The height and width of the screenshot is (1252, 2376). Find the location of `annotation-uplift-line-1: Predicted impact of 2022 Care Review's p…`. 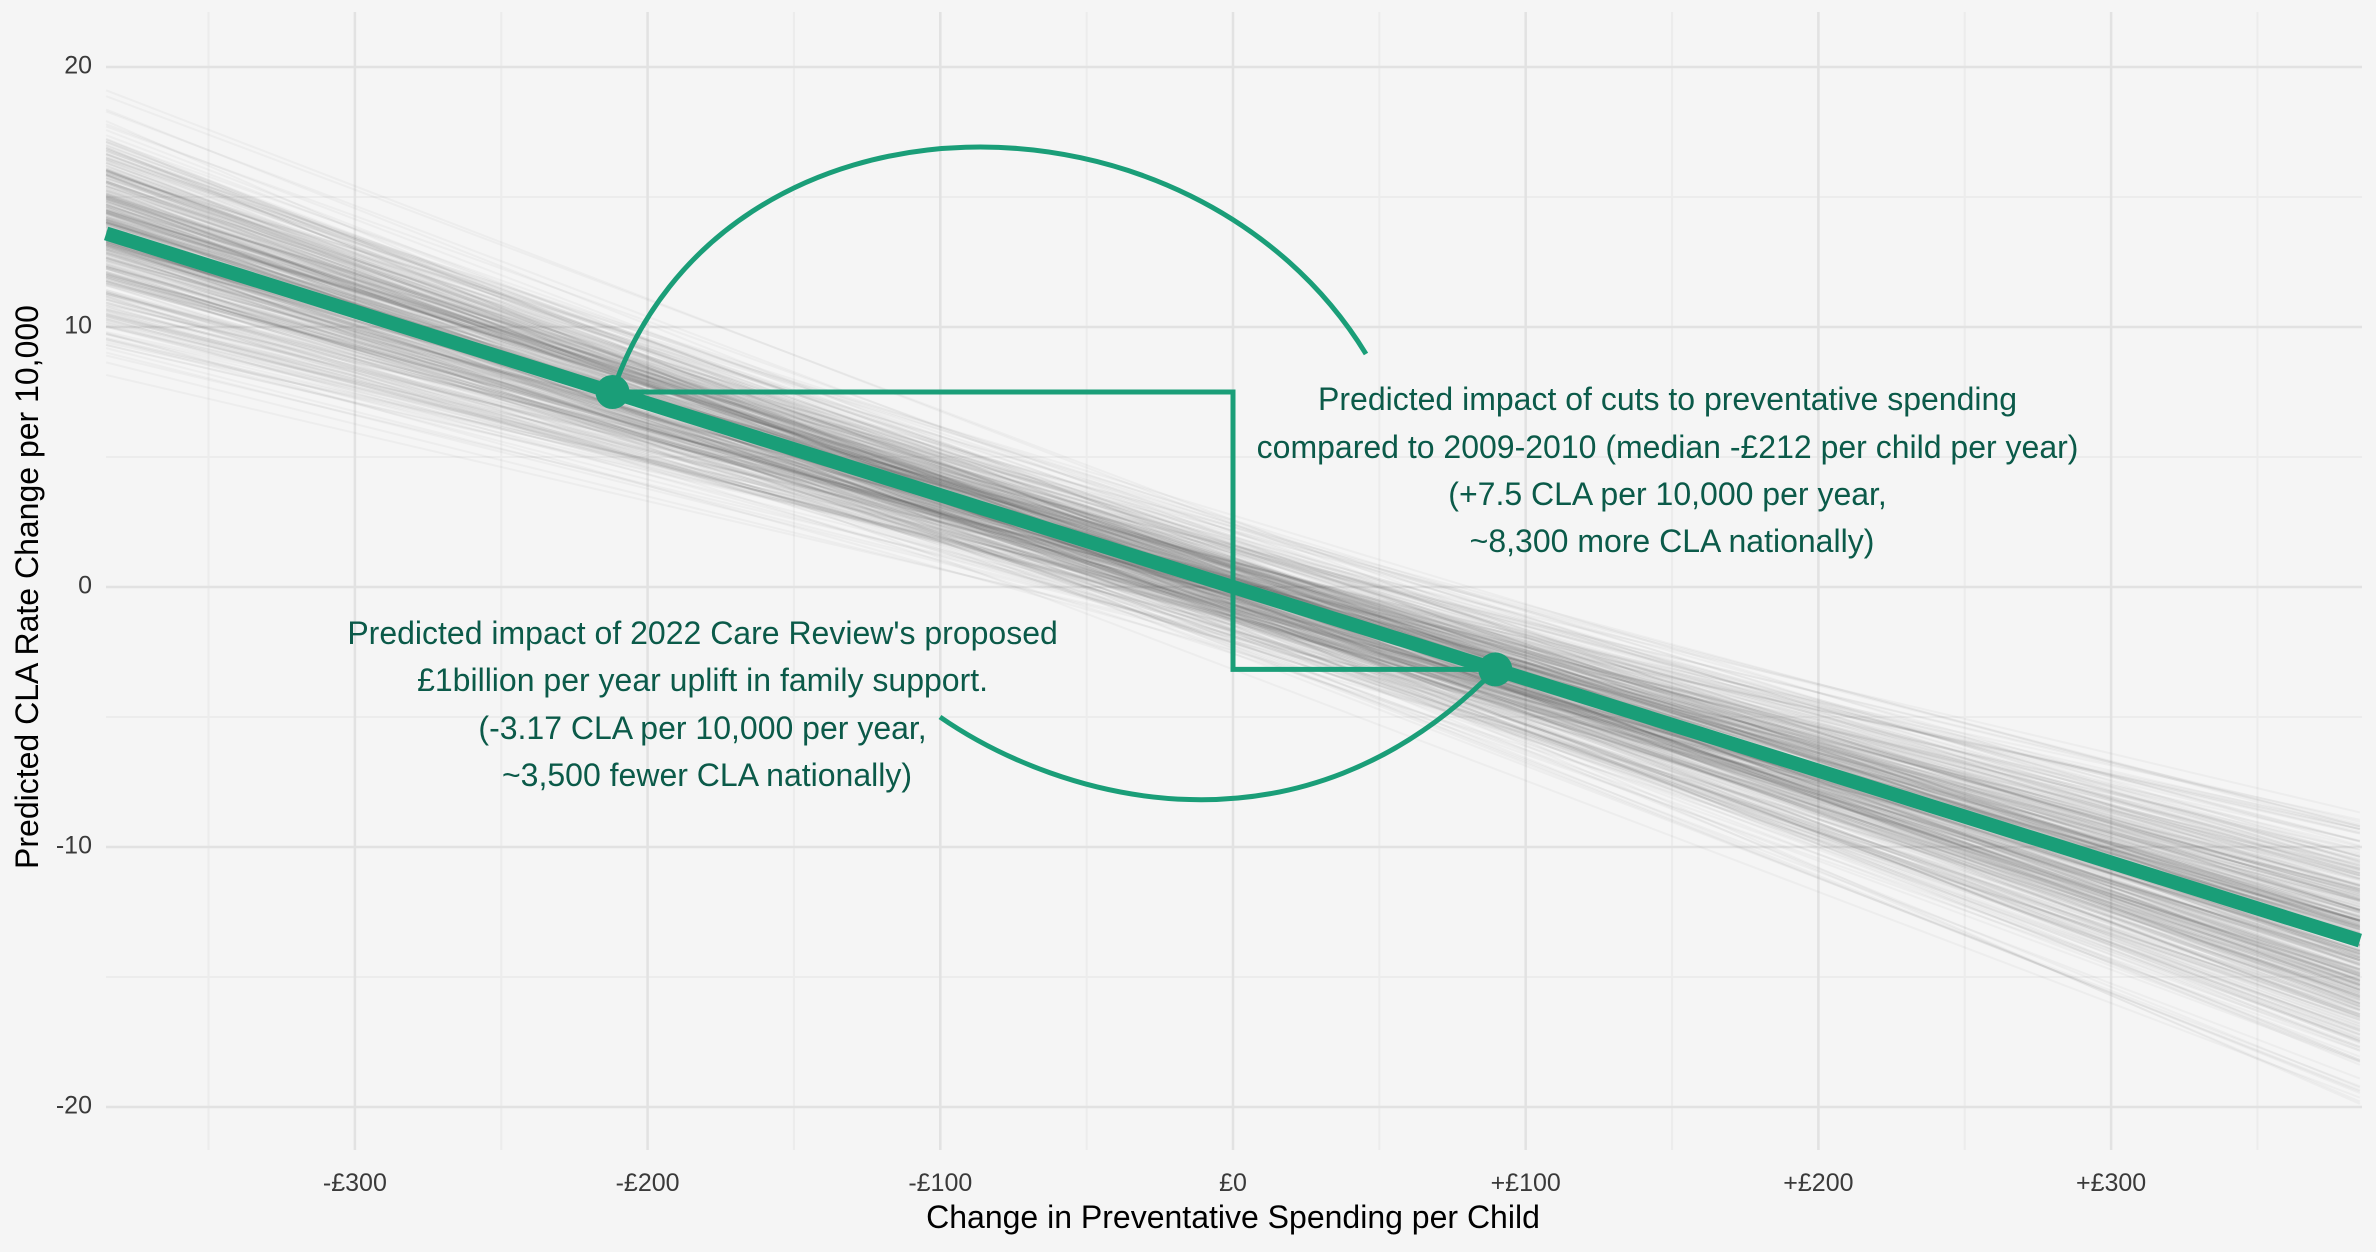

annotation-uplift-line-1: Predicted impact of 2022 Care Review's p… is located at coordinates (702, 633).